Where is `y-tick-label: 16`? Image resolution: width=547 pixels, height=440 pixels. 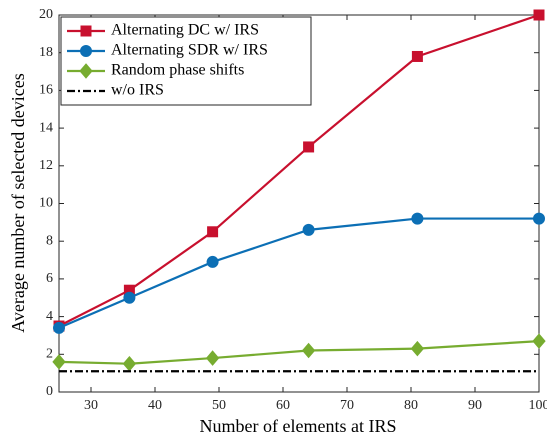
y-tick-label: 16 is located at coordinates (46, 90).